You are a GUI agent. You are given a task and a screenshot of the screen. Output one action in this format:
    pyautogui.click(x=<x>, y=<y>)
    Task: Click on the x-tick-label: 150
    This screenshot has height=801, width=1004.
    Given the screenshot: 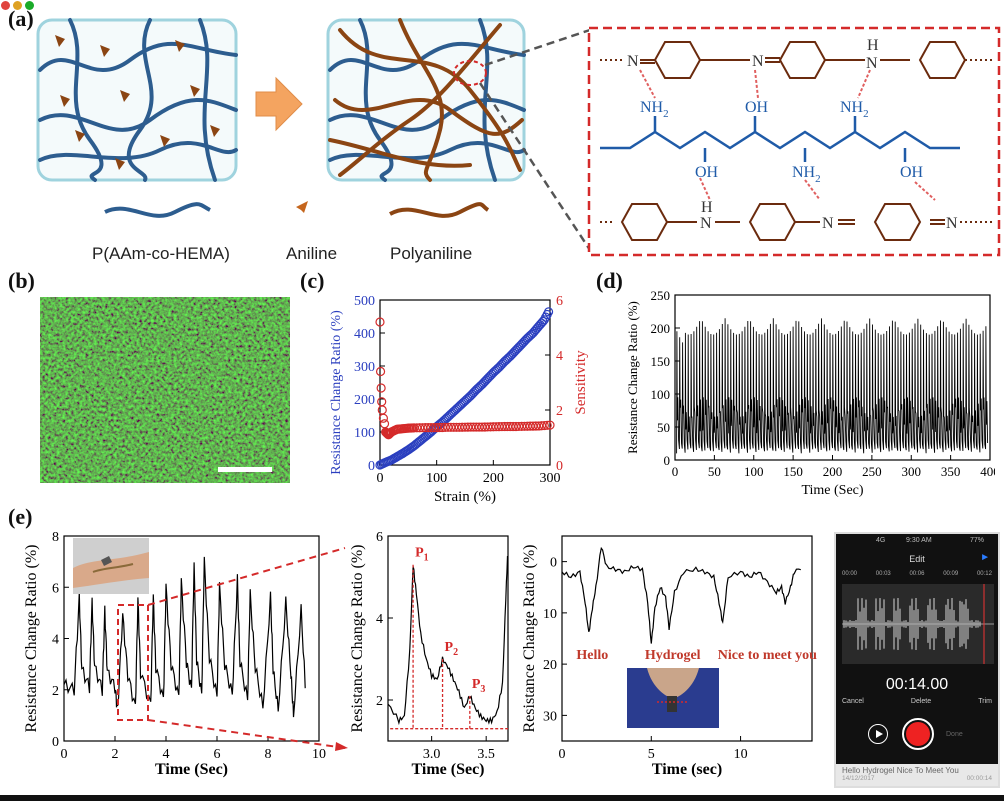 What is the action you would take?
    pyautogui.click(x=793, y=471)
    